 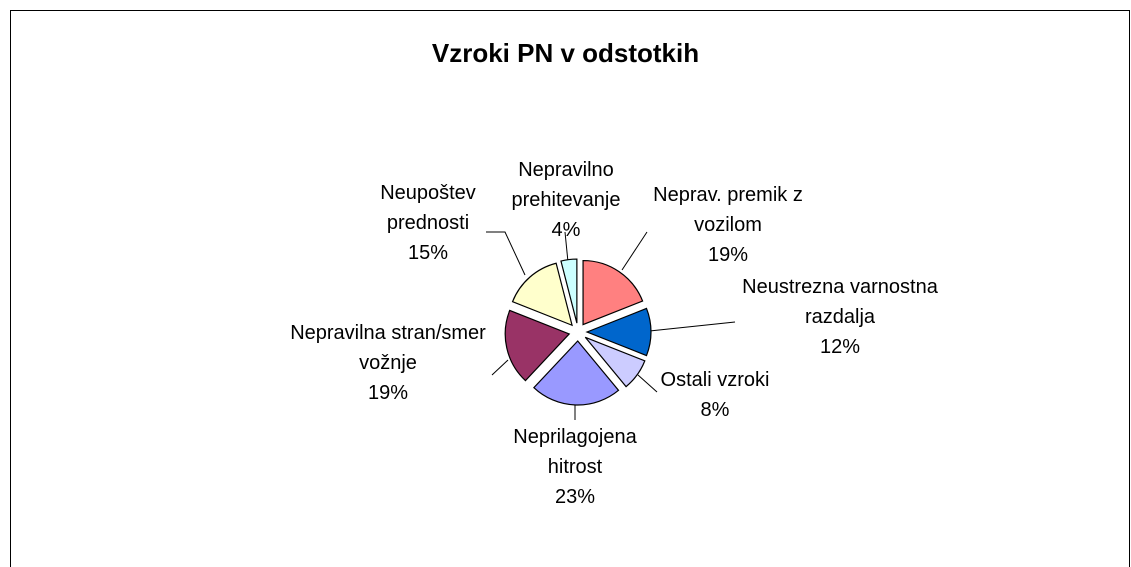 What do you see at coordinates (566, 185) in the screenshot?
I see `slice-label: Nepravilno prehitevanje` at bounding box center [566, 185].